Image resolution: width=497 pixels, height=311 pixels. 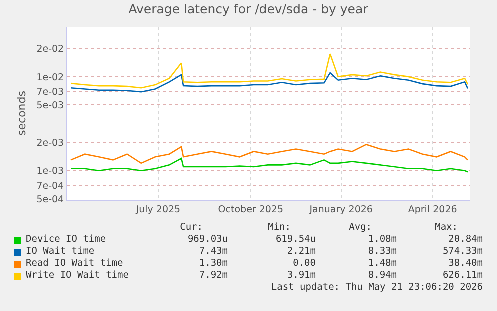 I want to click on text: 7.43m, so click(x=213, y=251).